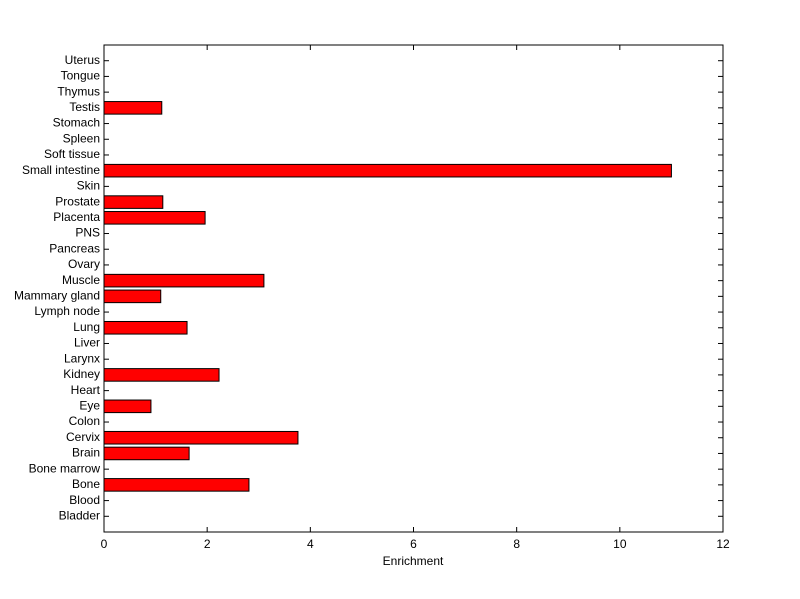 The width and height of the screenshot is (800, 599). What do you see at coordinates (84, 264) in the screenshot?
I see `y-tick-label: Ovary` at bounding box center [84, 264].